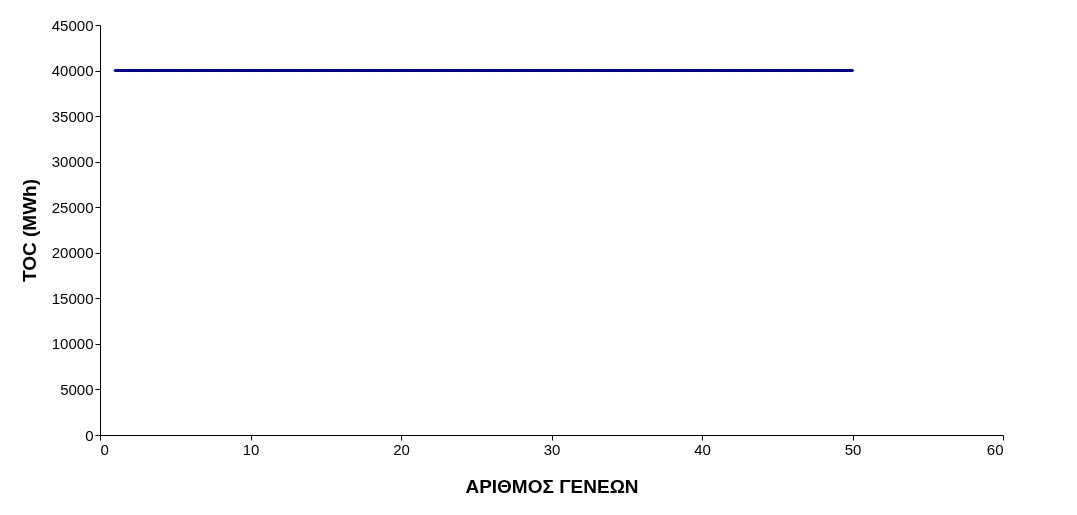 The height and width of the screenshot is (515, 1077). Describe the element at coordinates (72, 116) in the screenshot. I see `y-tick-label: 35000` at that location.